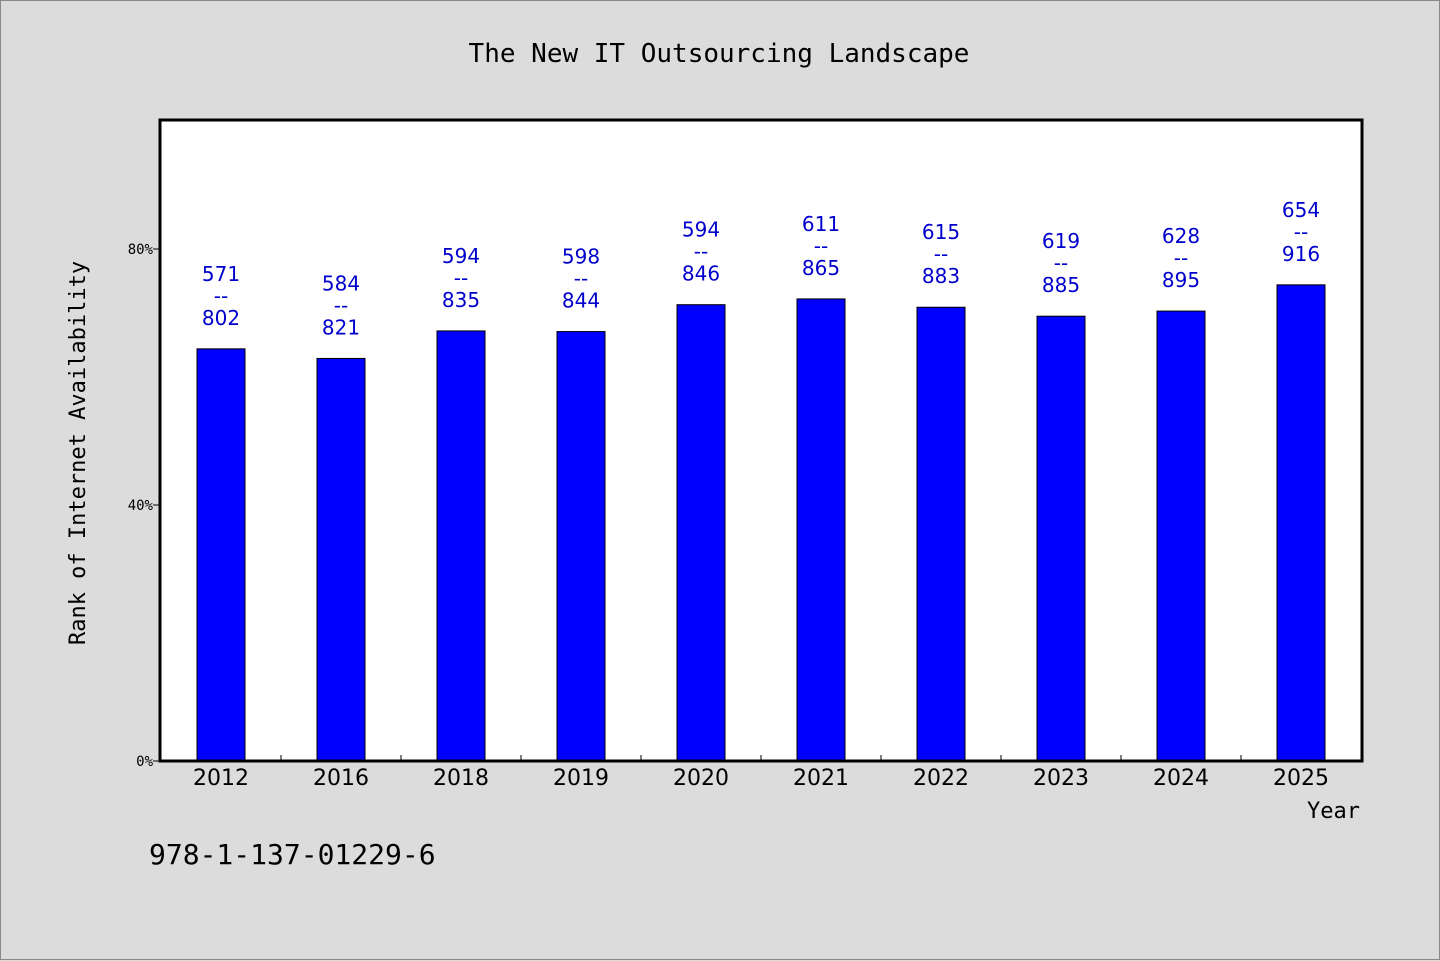  I want to click on data-label-top-2020: 594, so click(701, 230).